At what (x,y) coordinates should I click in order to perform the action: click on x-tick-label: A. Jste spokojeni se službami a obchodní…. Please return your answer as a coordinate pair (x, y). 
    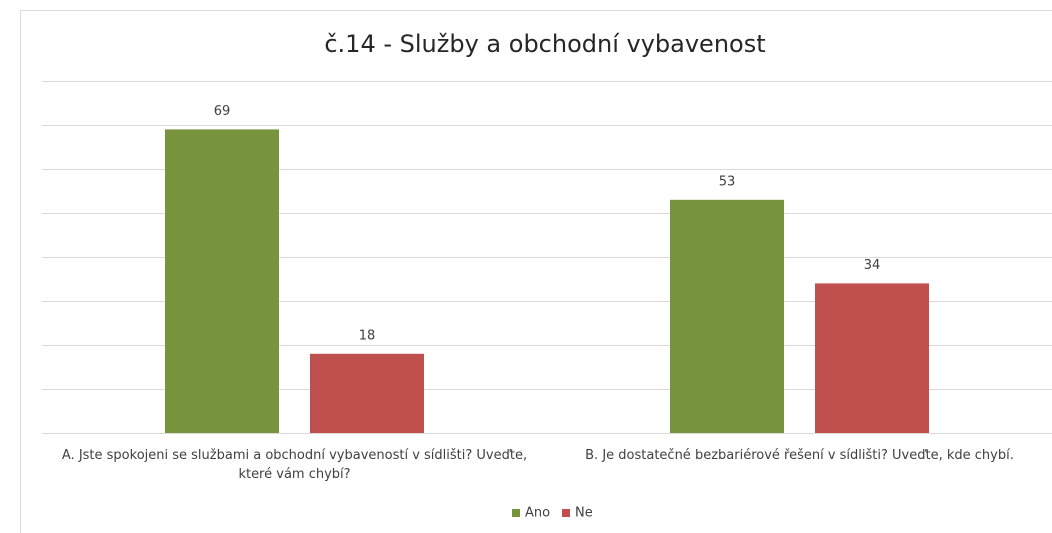
    Looking at the image, I should click on (294, 465).